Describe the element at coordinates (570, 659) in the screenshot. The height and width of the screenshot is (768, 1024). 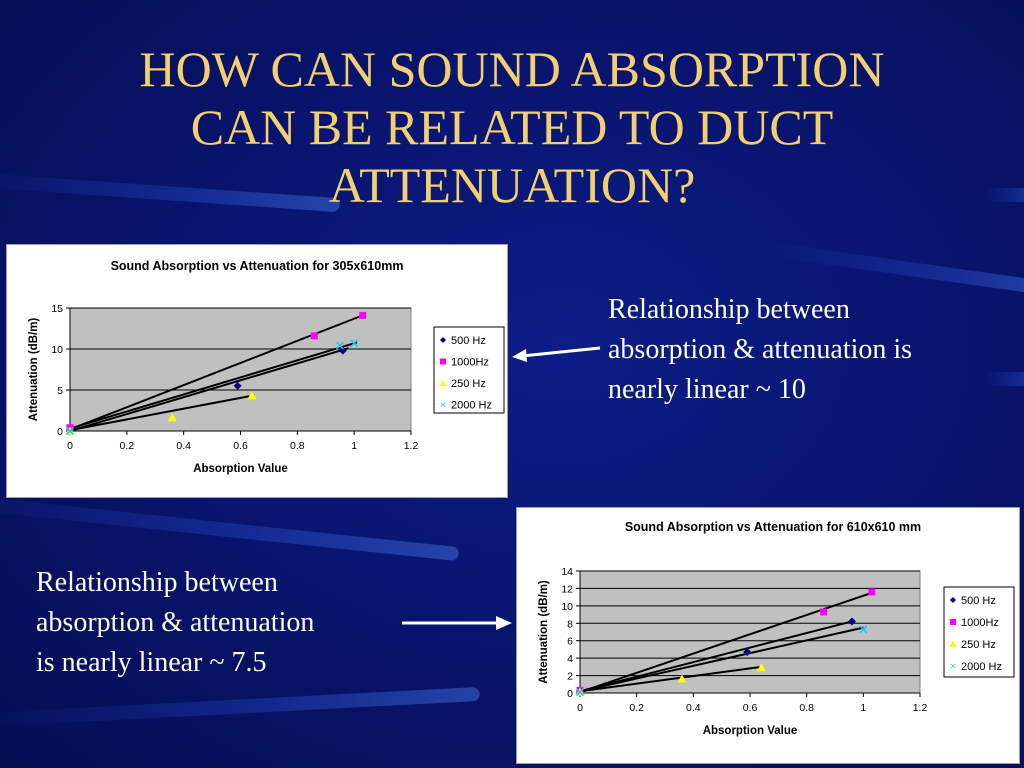
I see `y-tick-label: 4` at that location.